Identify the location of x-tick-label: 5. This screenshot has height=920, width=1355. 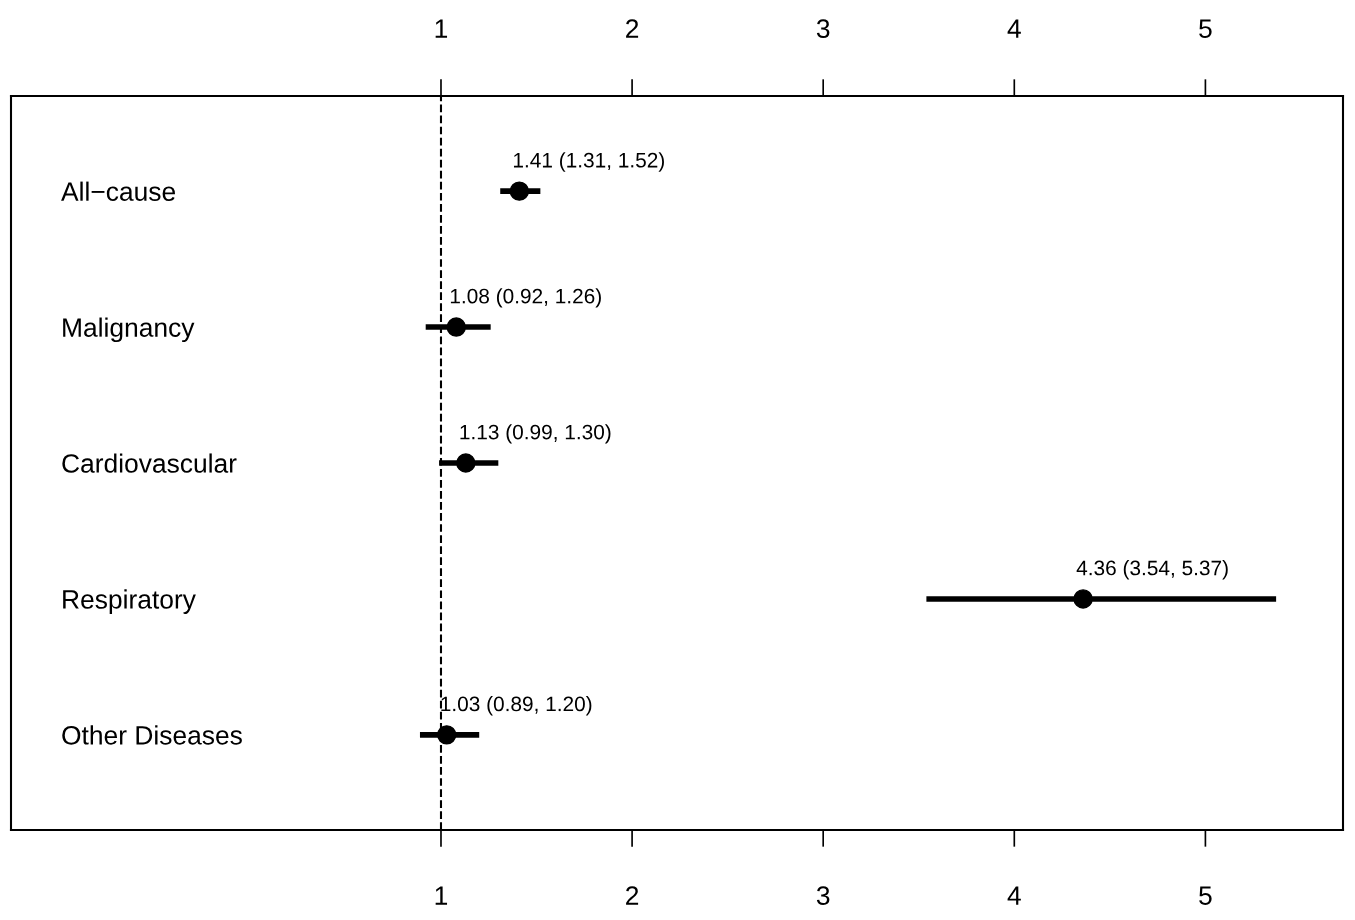
(1205, 895).